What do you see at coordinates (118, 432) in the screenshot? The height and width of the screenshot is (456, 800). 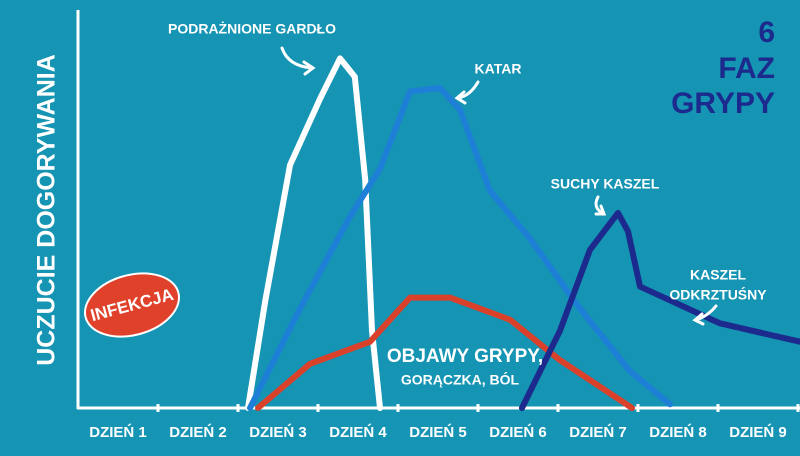 I see `x-tick-label: DZIEŃ 1` at bounding box center [118, 432].